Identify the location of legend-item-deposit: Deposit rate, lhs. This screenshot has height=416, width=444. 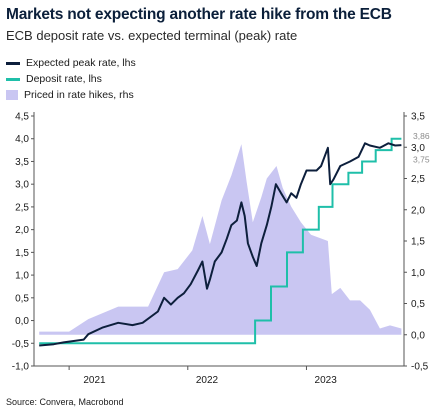
(71, 79).